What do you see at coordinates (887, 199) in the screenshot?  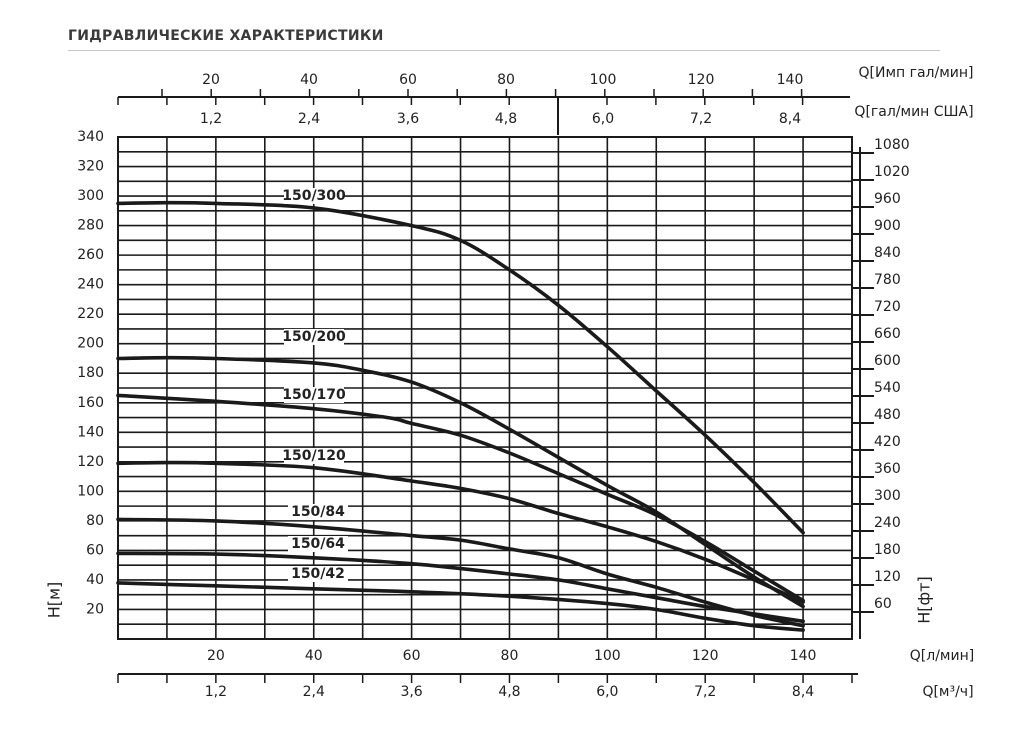 I see `y2-tick-label: 960` at bounding box center [887, 199].